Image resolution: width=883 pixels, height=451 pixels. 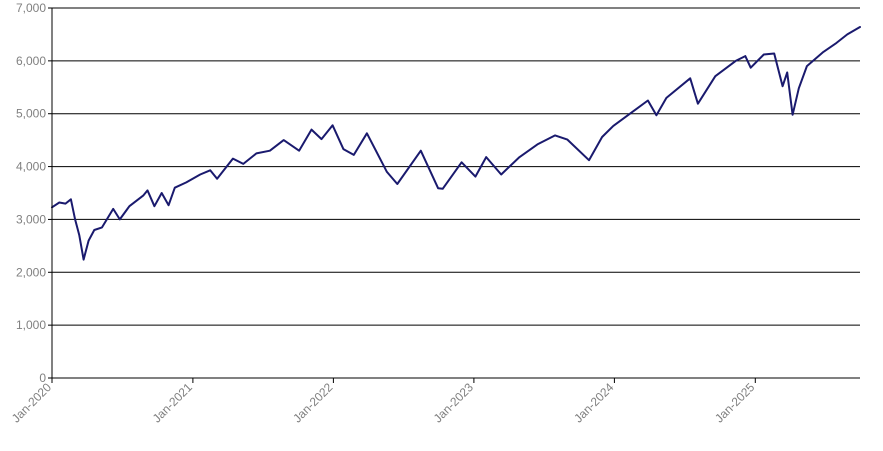 I want to click on y-tick-label: 1,000, so click(x=31, y=325).